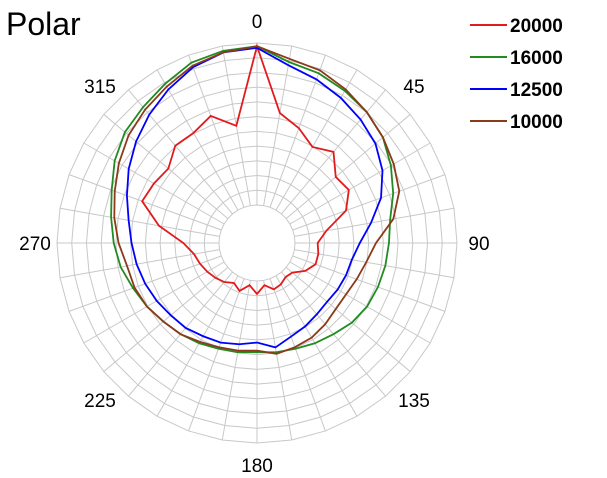  Describe the element at coordinates (536, 58) in the screenshot. I see `legend-label: 16000` at that location.